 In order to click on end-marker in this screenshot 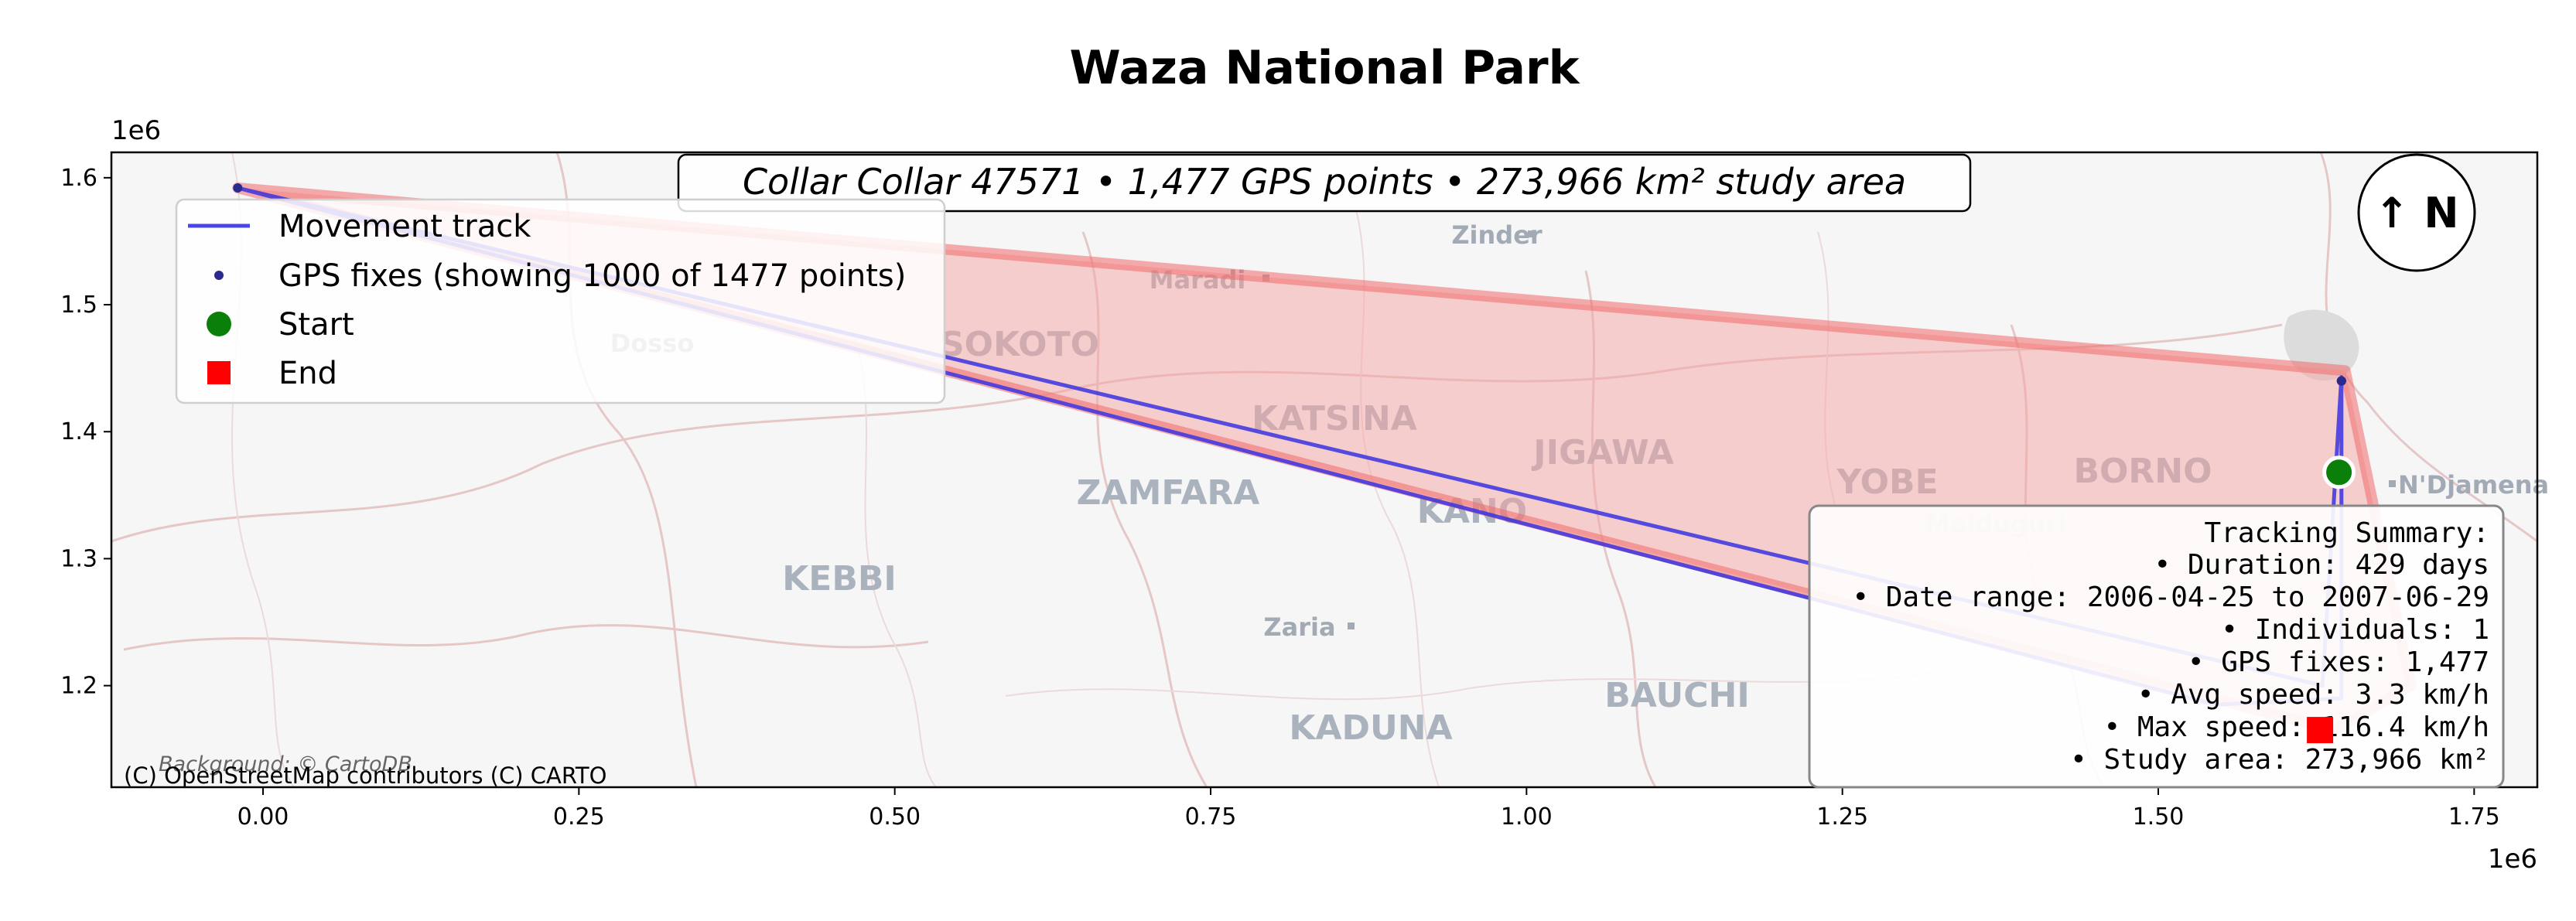, I will do `click(2320, 730)`.